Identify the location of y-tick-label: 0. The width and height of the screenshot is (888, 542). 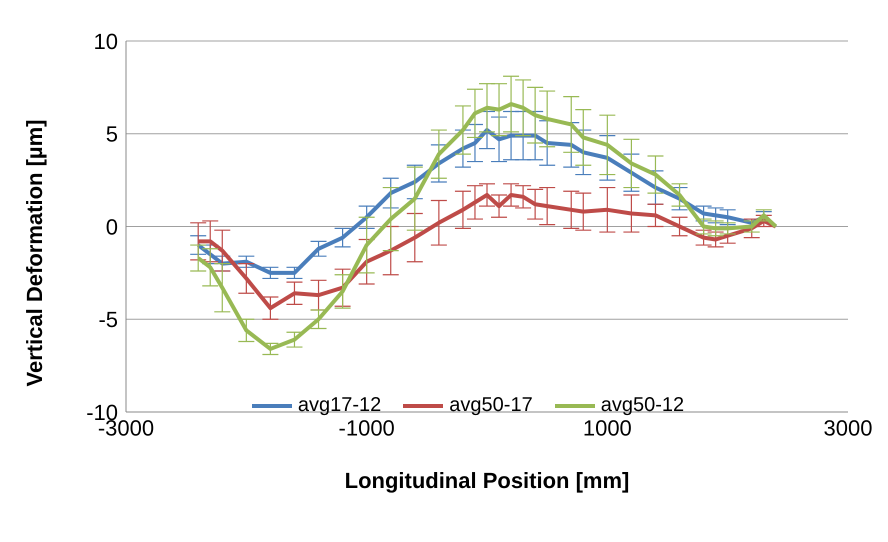
(112, 227).